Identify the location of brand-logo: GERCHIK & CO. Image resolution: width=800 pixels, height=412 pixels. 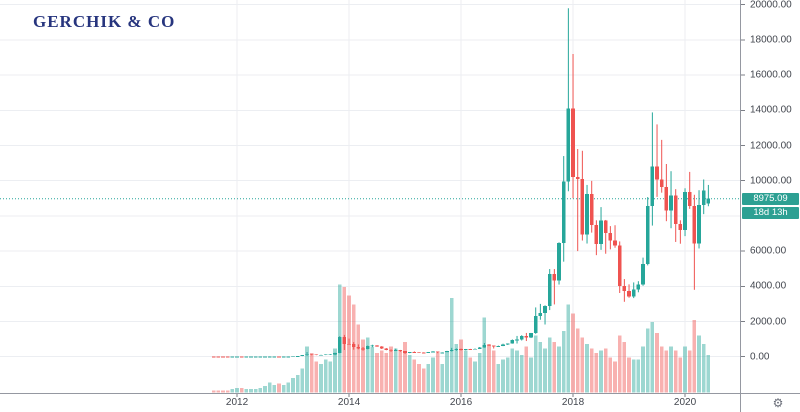
(104, 21).